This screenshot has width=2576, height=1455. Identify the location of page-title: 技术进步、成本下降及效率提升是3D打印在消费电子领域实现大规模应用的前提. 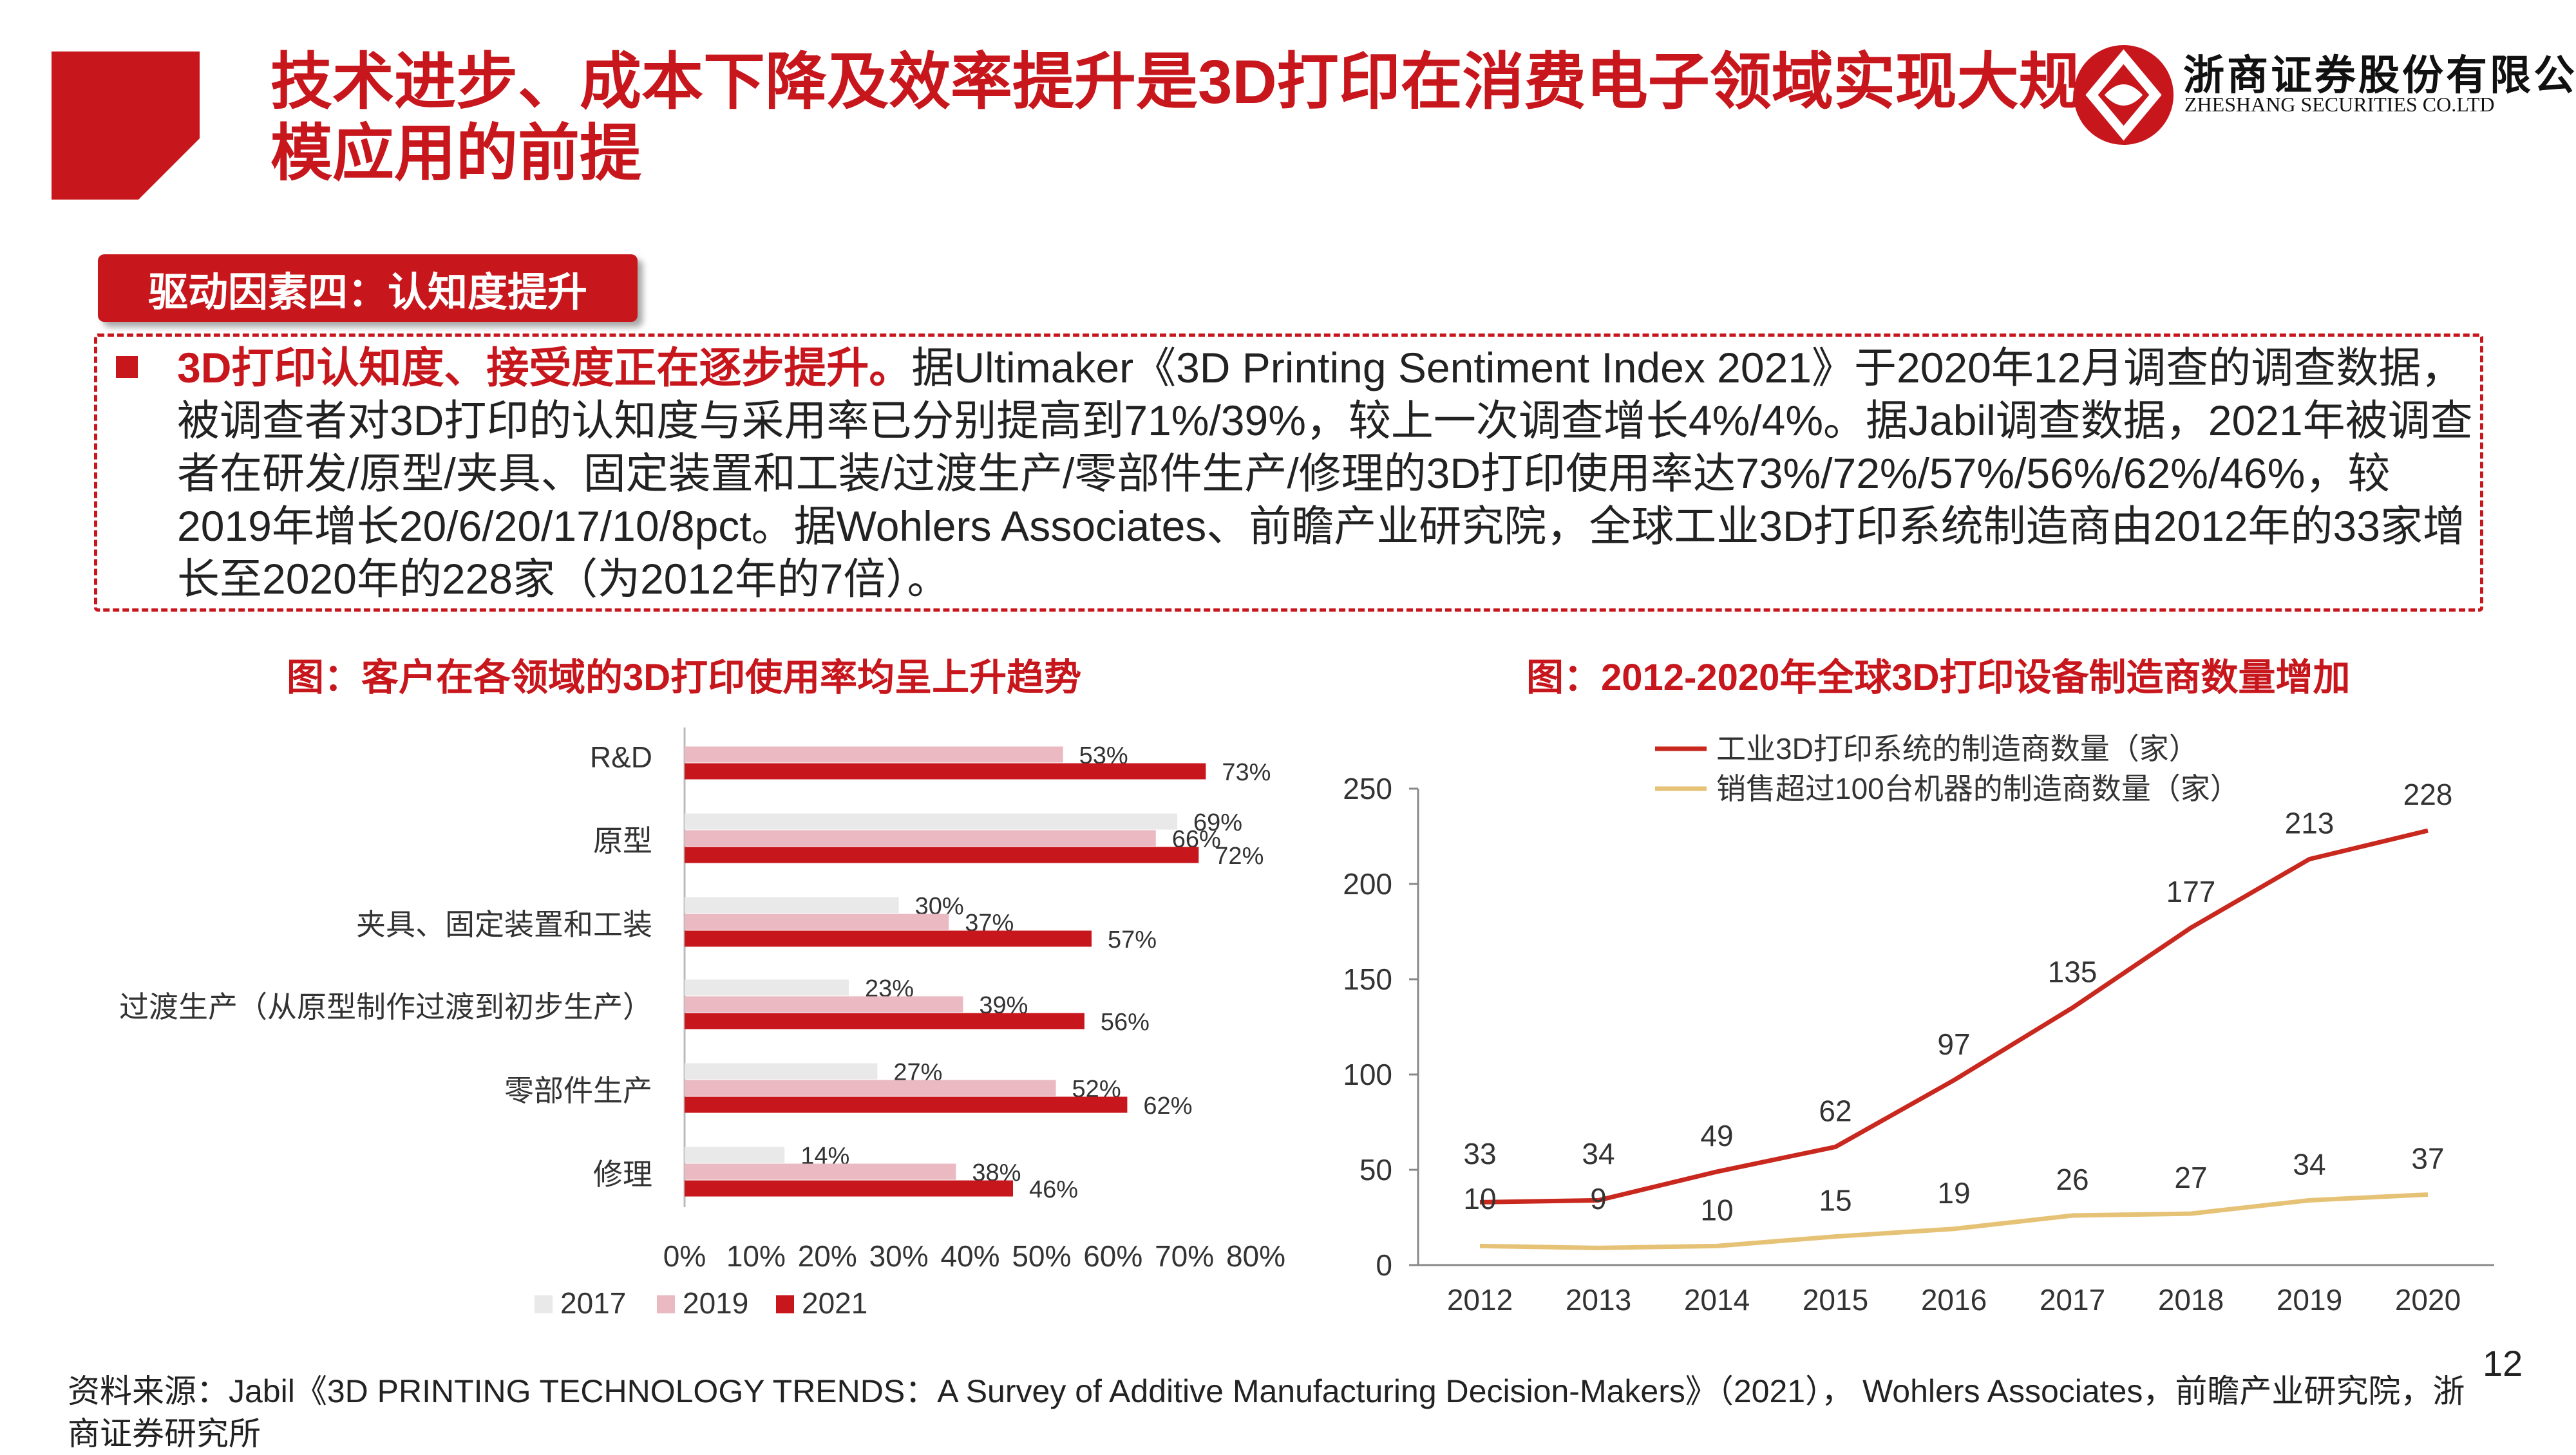
(1175, 118).